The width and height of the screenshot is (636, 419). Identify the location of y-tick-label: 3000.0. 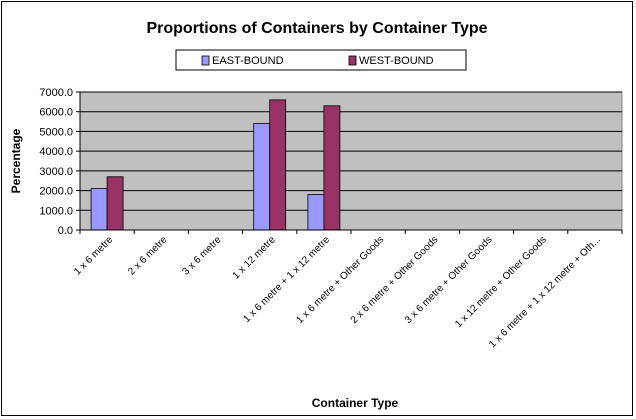
(56, 172).